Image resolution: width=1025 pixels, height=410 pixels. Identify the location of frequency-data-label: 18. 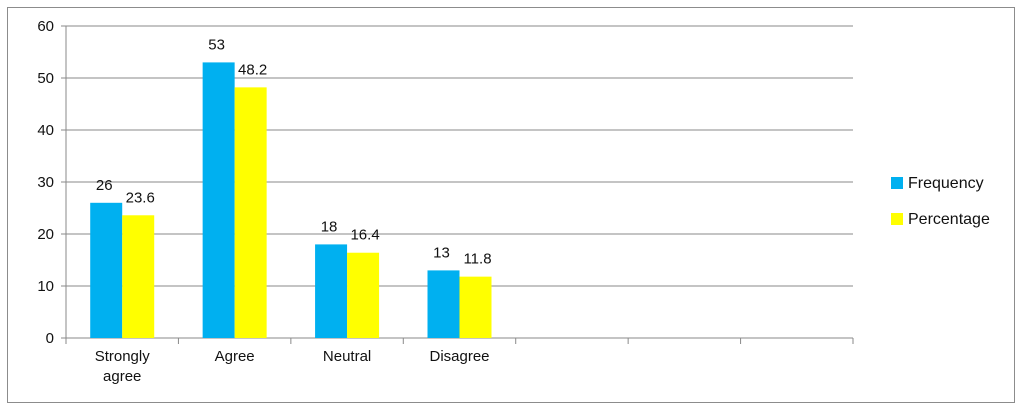
(329, 226).